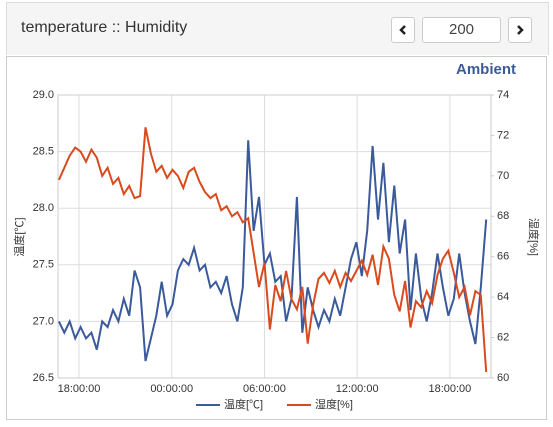  I want to click on y2-tick-label: 60, so click(503, 378).